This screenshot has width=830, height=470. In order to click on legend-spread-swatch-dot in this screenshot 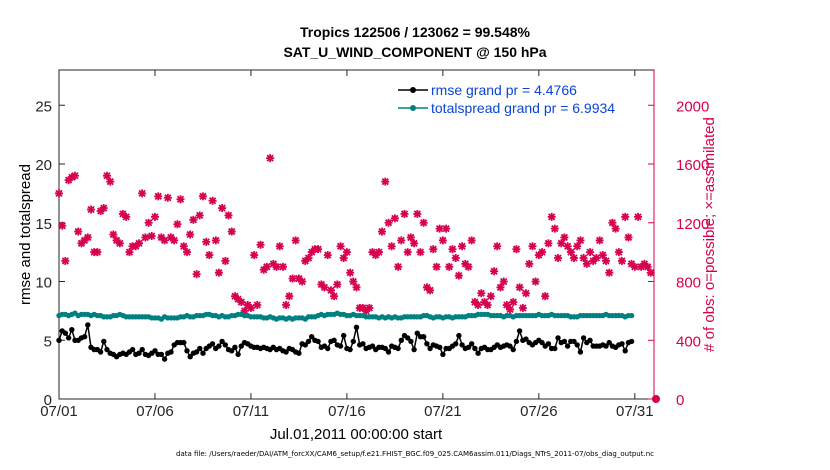, I will do `click(413, 108)`.